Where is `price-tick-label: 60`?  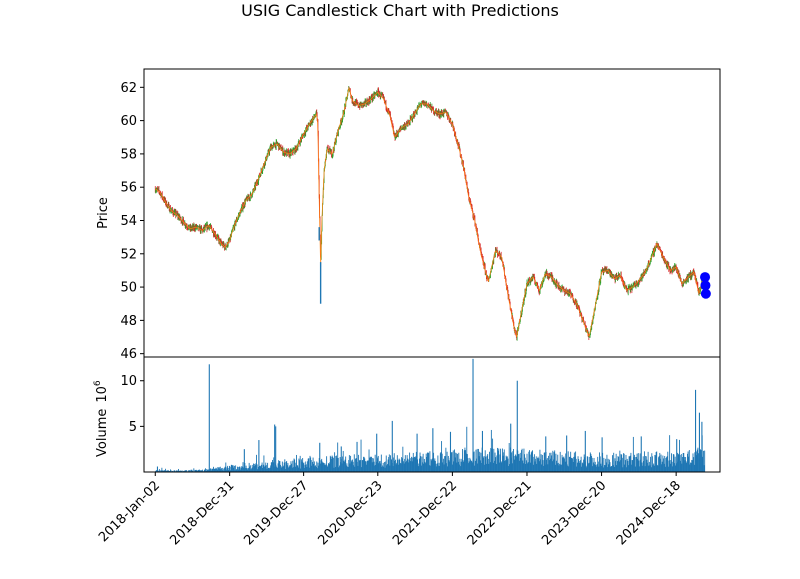
price-tick-label: 60 is located at coordinates (128, 121).